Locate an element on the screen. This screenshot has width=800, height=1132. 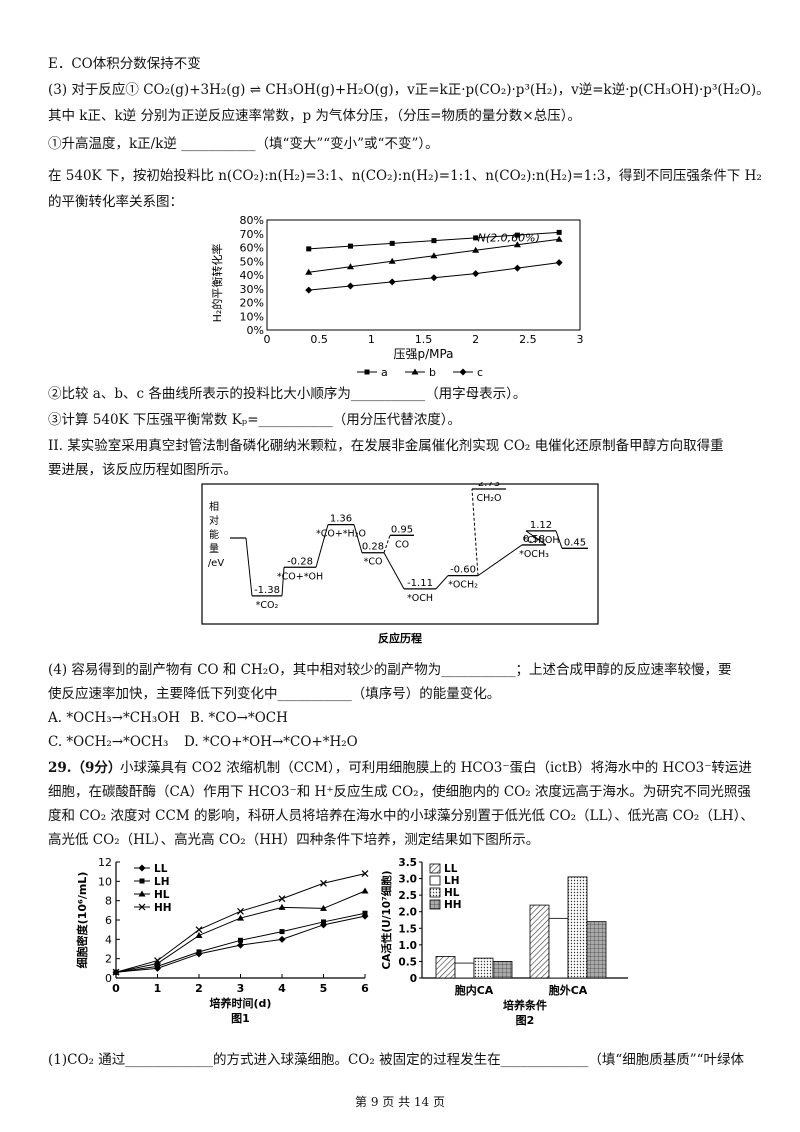
energy-value: 0.45 is located at coordinates (575, 542).